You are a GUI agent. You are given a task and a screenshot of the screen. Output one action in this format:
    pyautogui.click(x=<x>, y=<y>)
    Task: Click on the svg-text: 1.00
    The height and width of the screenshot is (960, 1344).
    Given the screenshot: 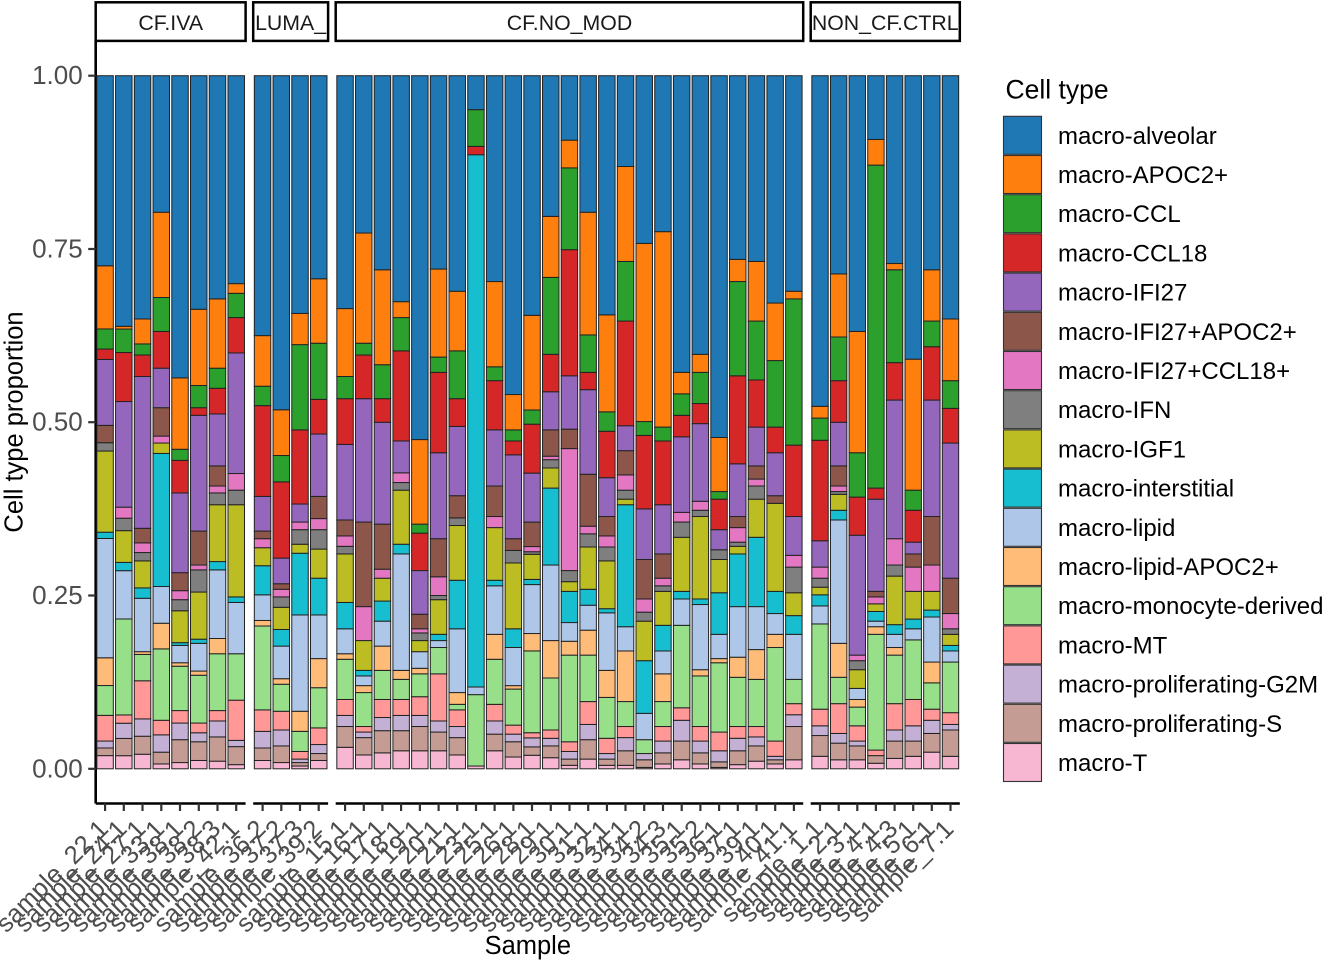 What is the action you would take?
    pyautogui.click(x=57, y=75)
    